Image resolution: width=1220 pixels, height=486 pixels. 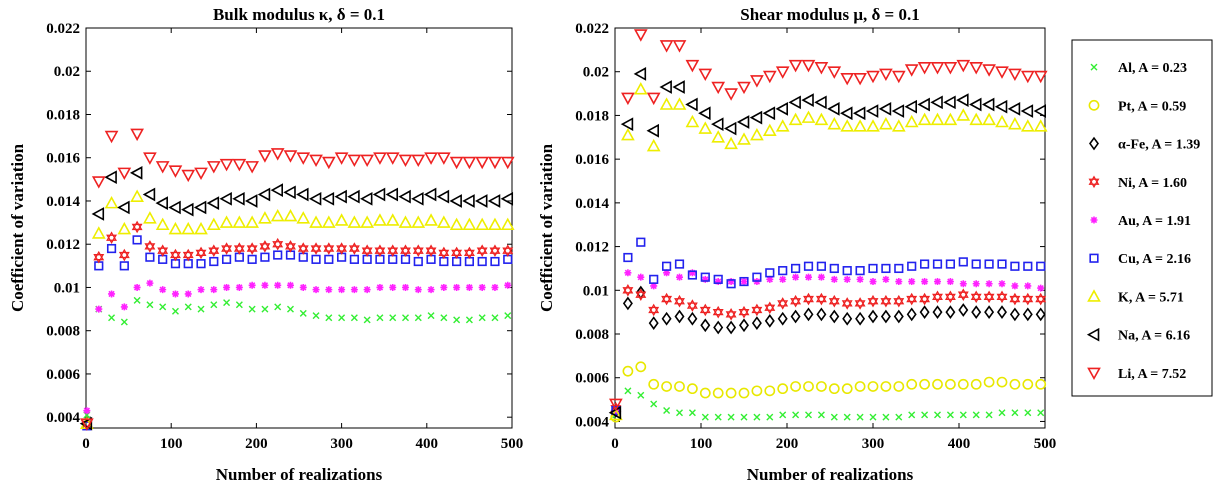 I want to click on shear-series-ni, so click(x=828, y=349).